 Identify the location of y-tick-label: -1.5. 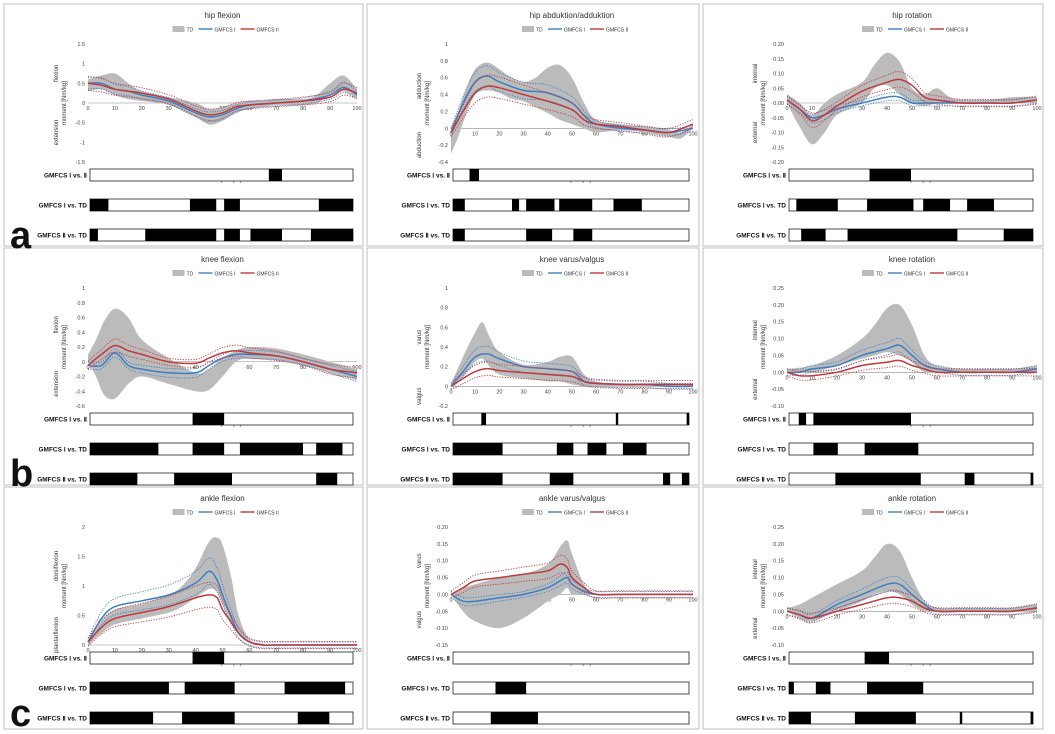
(80, 163).